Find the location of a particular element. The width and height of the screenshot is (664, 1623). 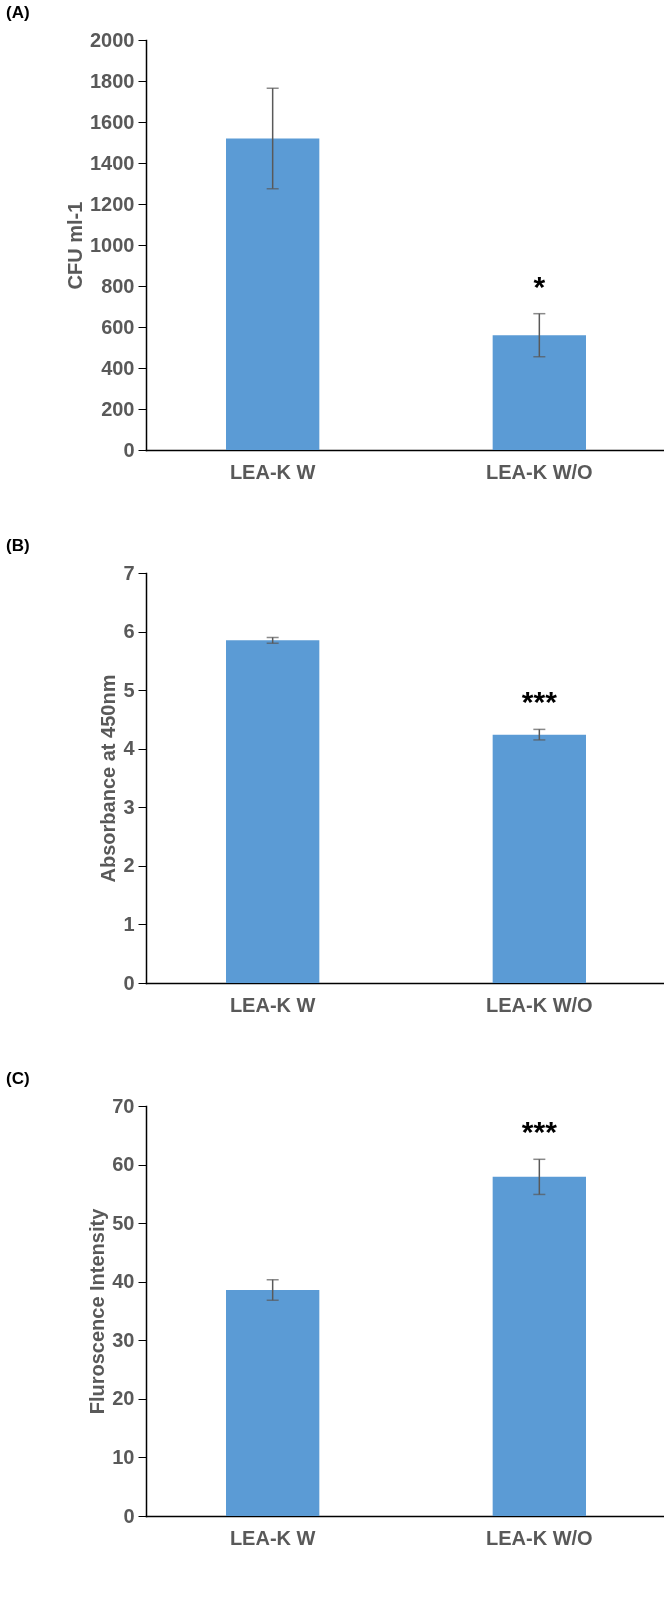

y-tick-label: 70 is located at coordinates (123, 1105).